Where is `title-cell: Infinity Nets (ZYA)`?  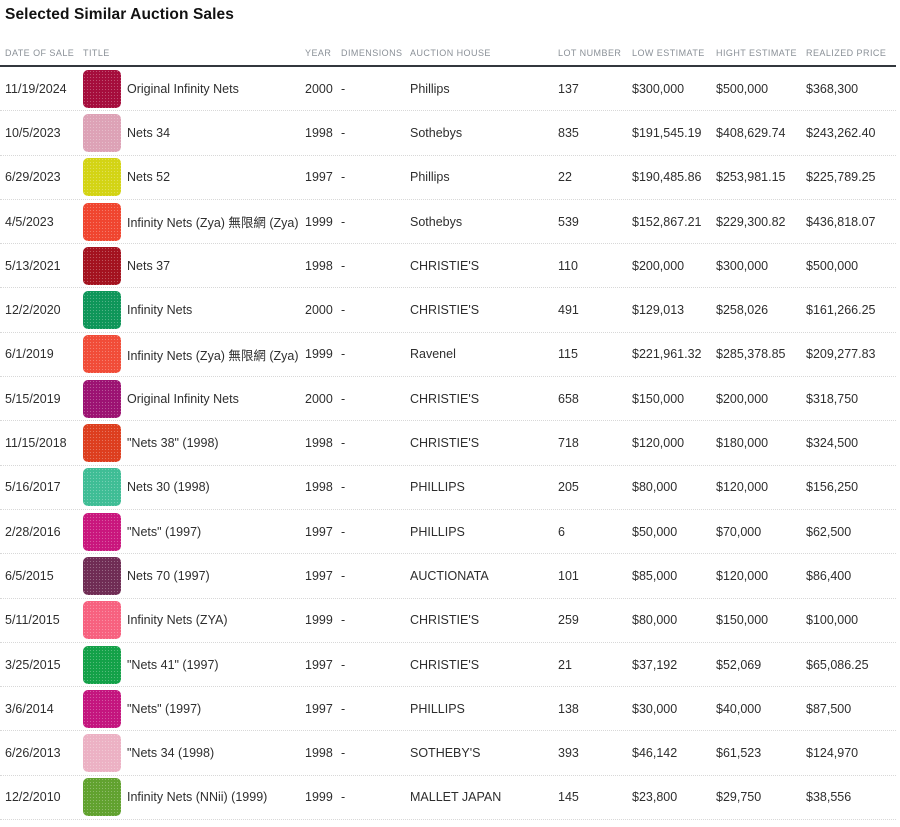 title-cell: Infinity Nets (ZYA) is located at coordinates (177, 620).